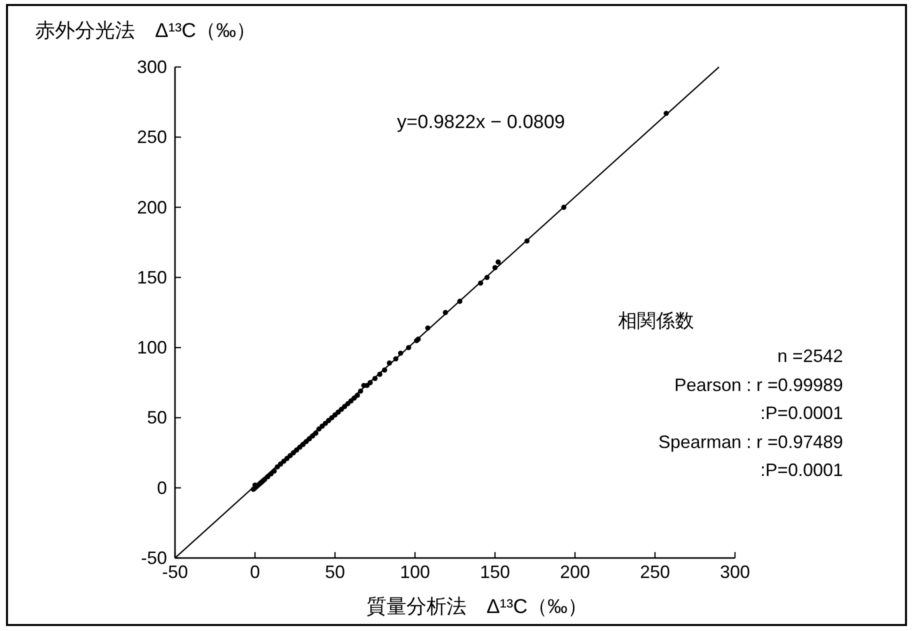  I want to click on xtick: 50, so click(335, 572).